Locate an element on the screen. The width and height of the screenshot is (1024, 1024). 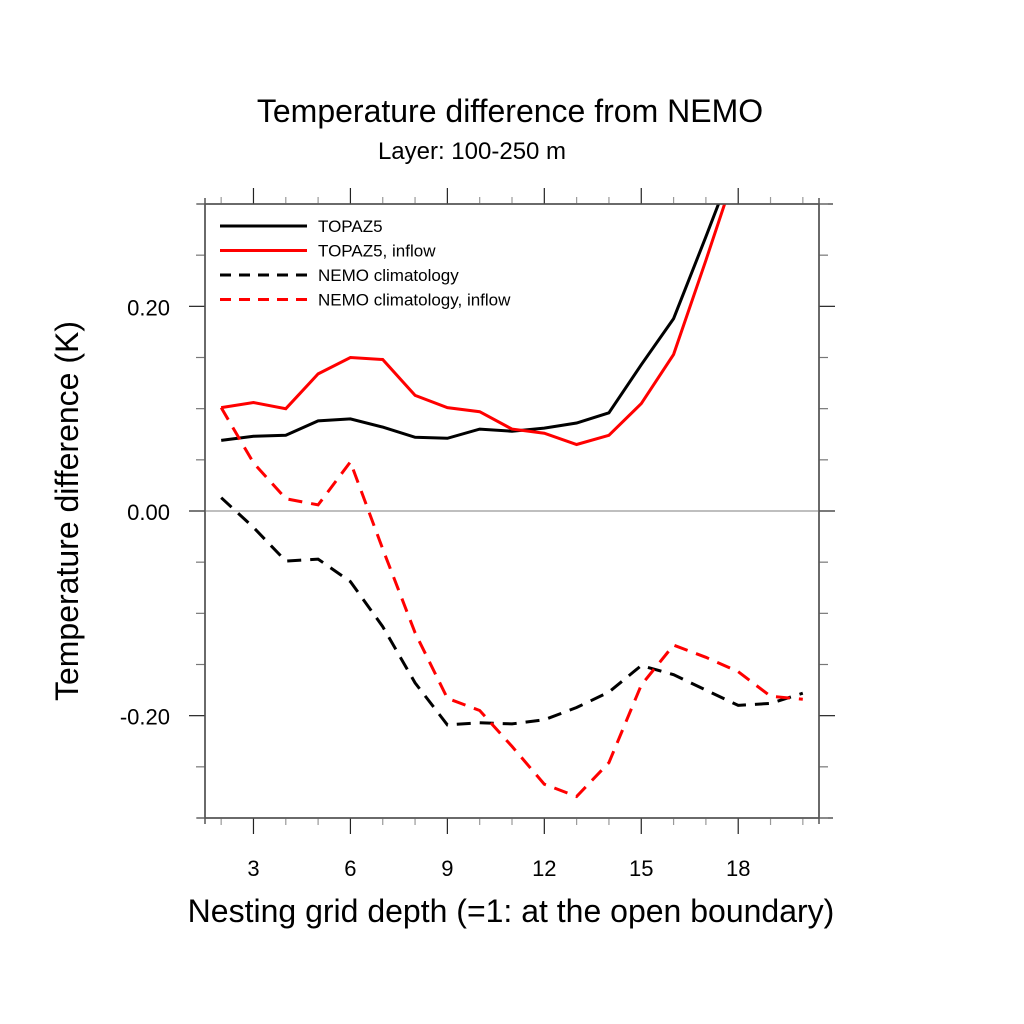
x-tick-label: 18 is located at coordinates (738, 868).